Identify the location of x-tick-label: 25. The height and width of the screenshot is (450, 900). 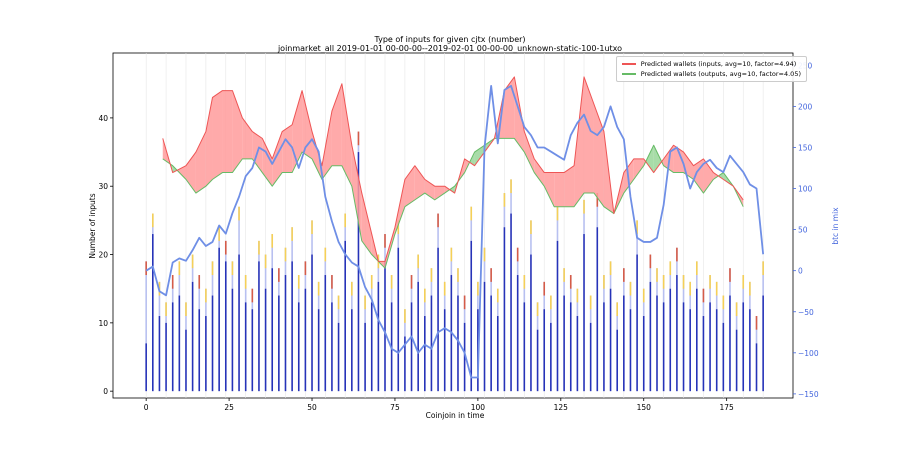
(229, 407).